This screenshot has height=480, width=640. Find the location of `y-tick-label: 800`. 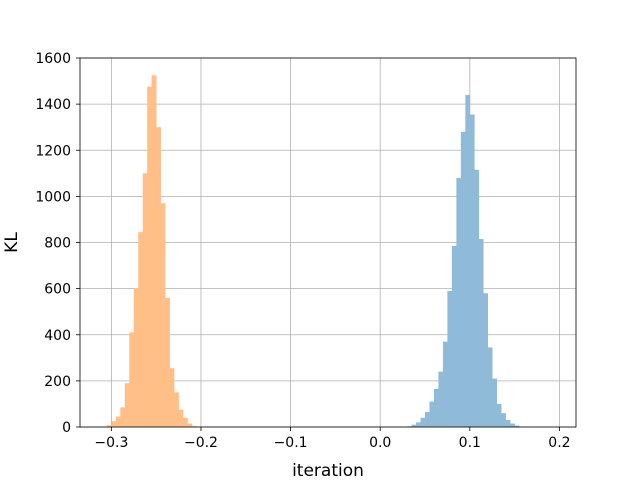

y-tick-label: 800 is located at coordinates (57, 244).